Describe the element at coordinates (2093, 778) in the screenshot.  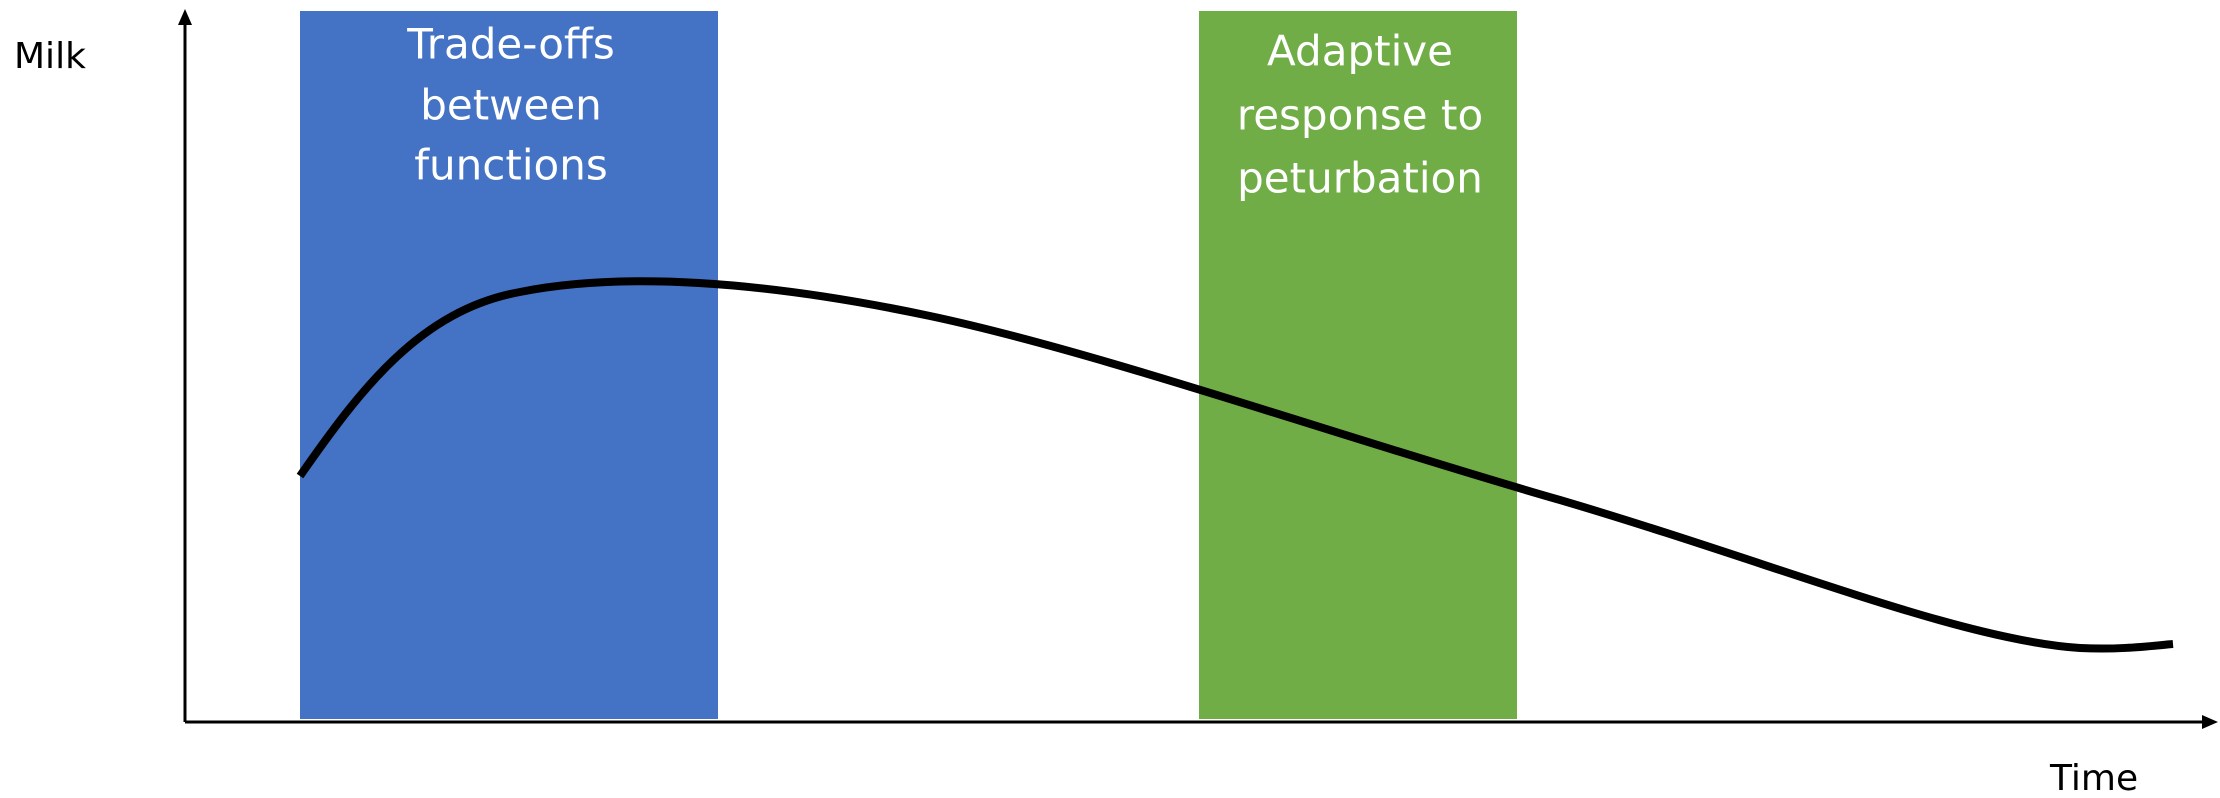
I see `x-axis-label: Time` at that location.